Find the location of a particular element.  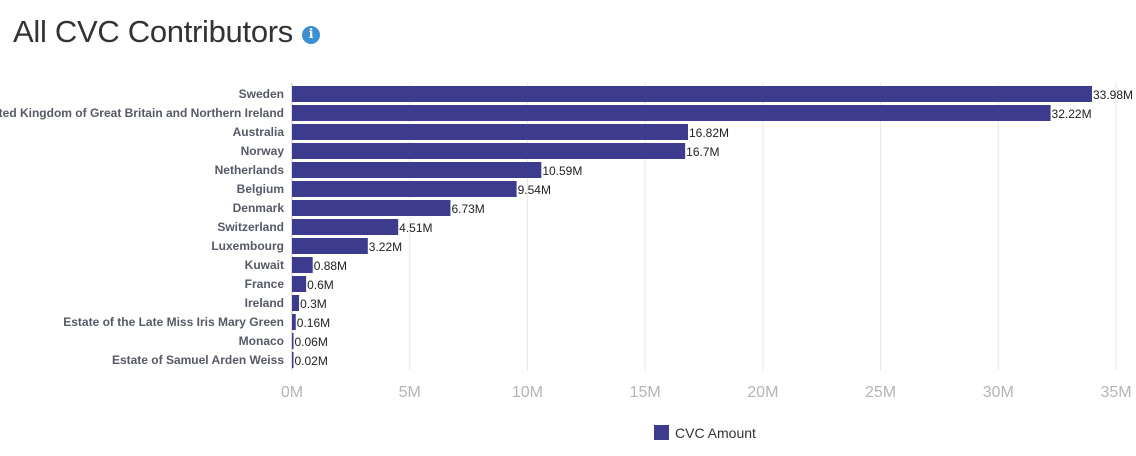

category-label: Norway is located at coordinates (263, 151).